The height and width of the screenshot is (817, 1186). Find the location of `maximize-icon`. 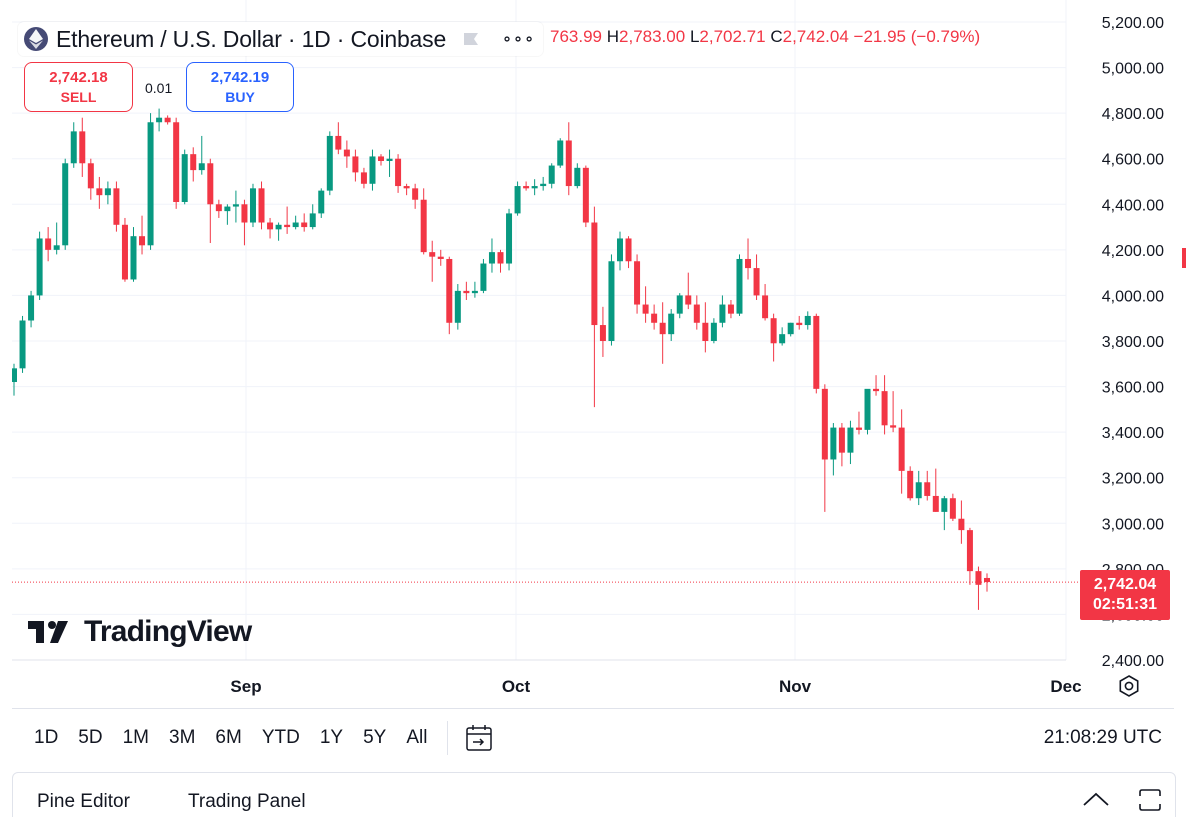

maximize-icon is located at coordinates (1150, 800).